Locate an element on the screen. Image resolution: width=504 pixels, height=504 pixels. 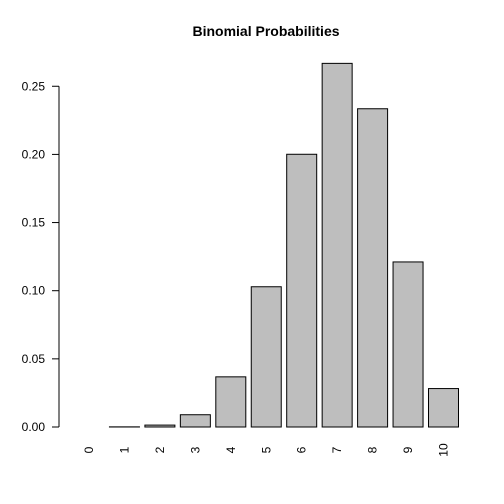
x-tick-label: 8 is located at coordinates (373, 449).